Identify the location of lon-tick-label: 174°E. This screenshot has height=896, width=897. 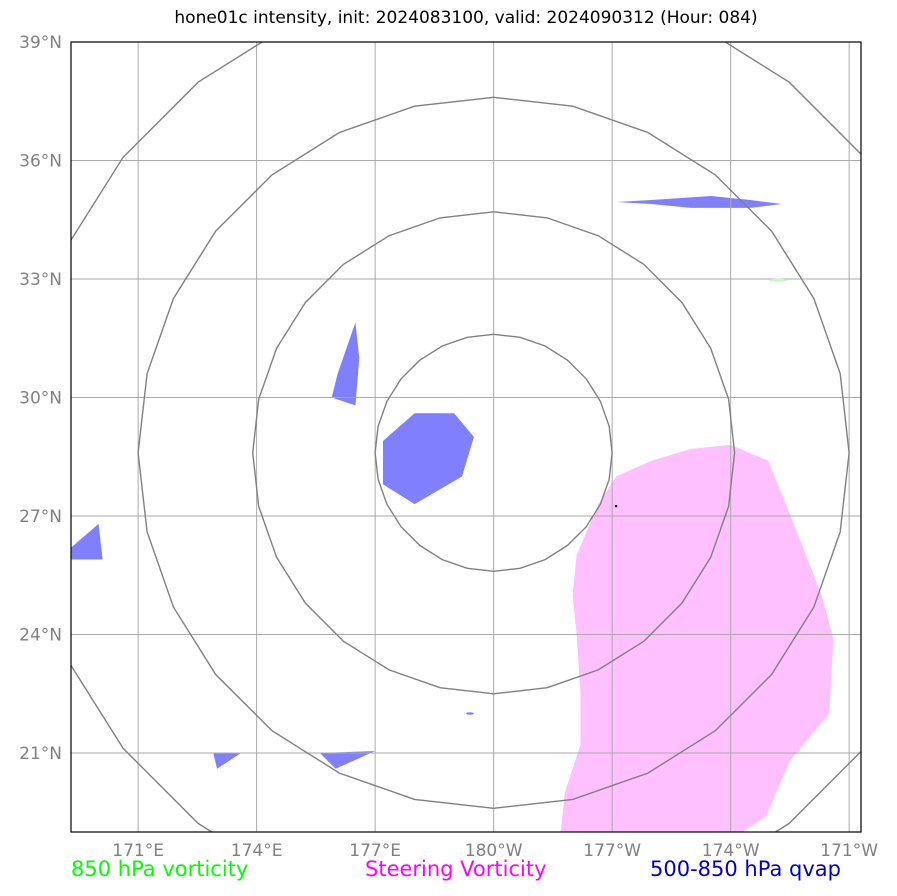
(257, 851).